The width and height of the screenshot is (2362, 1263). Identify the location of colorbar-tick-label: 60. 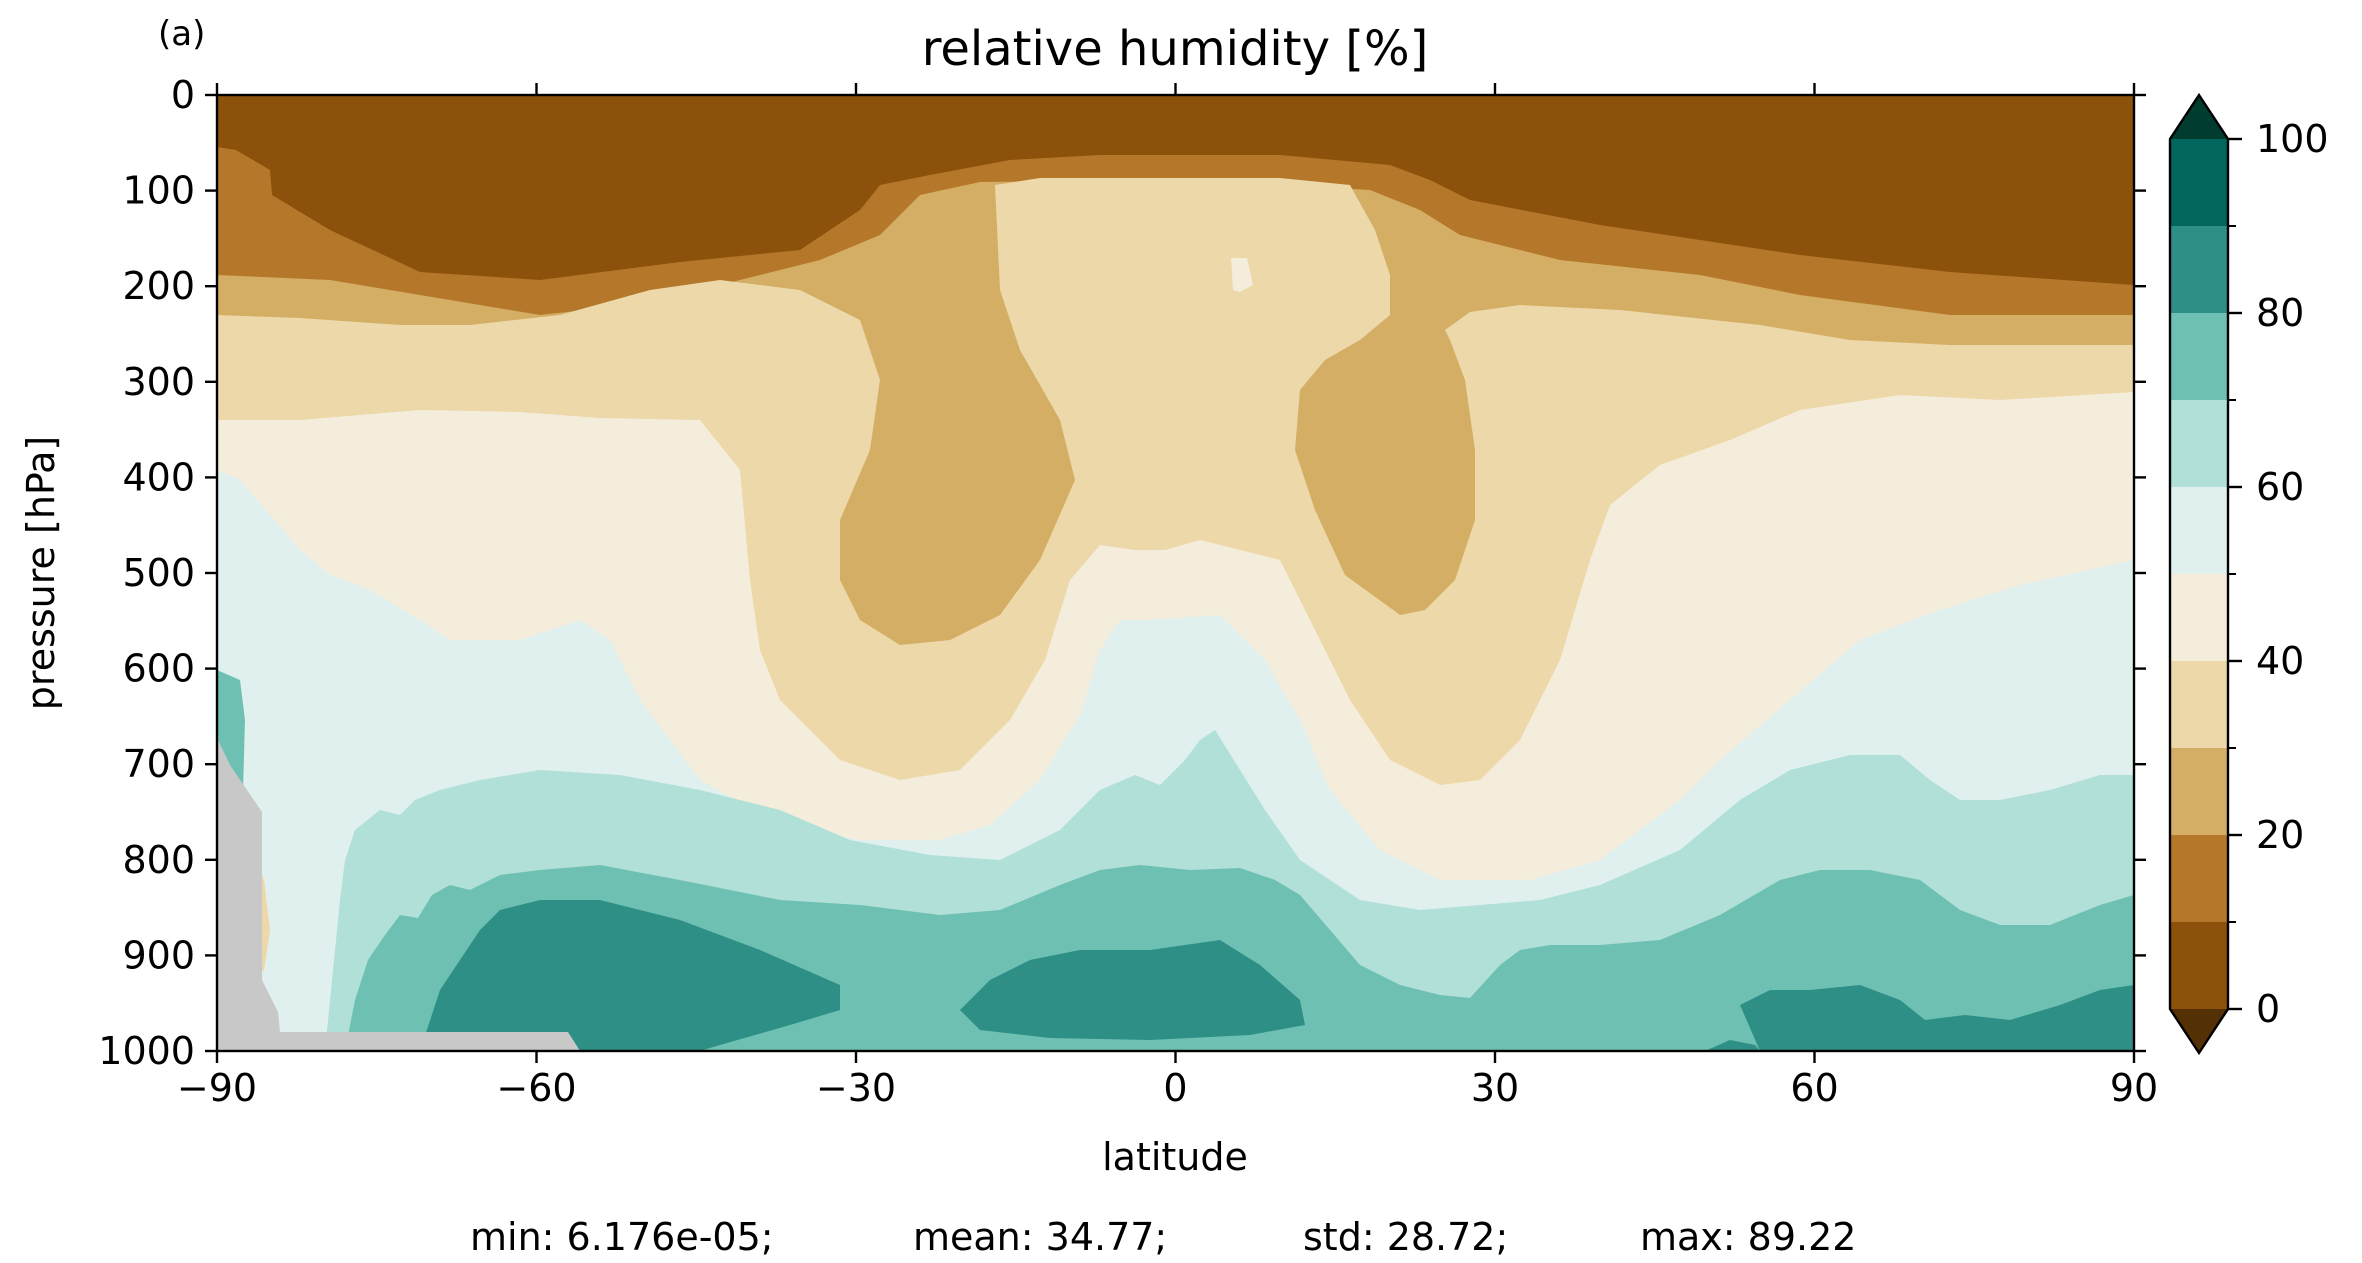
(2280, 487).